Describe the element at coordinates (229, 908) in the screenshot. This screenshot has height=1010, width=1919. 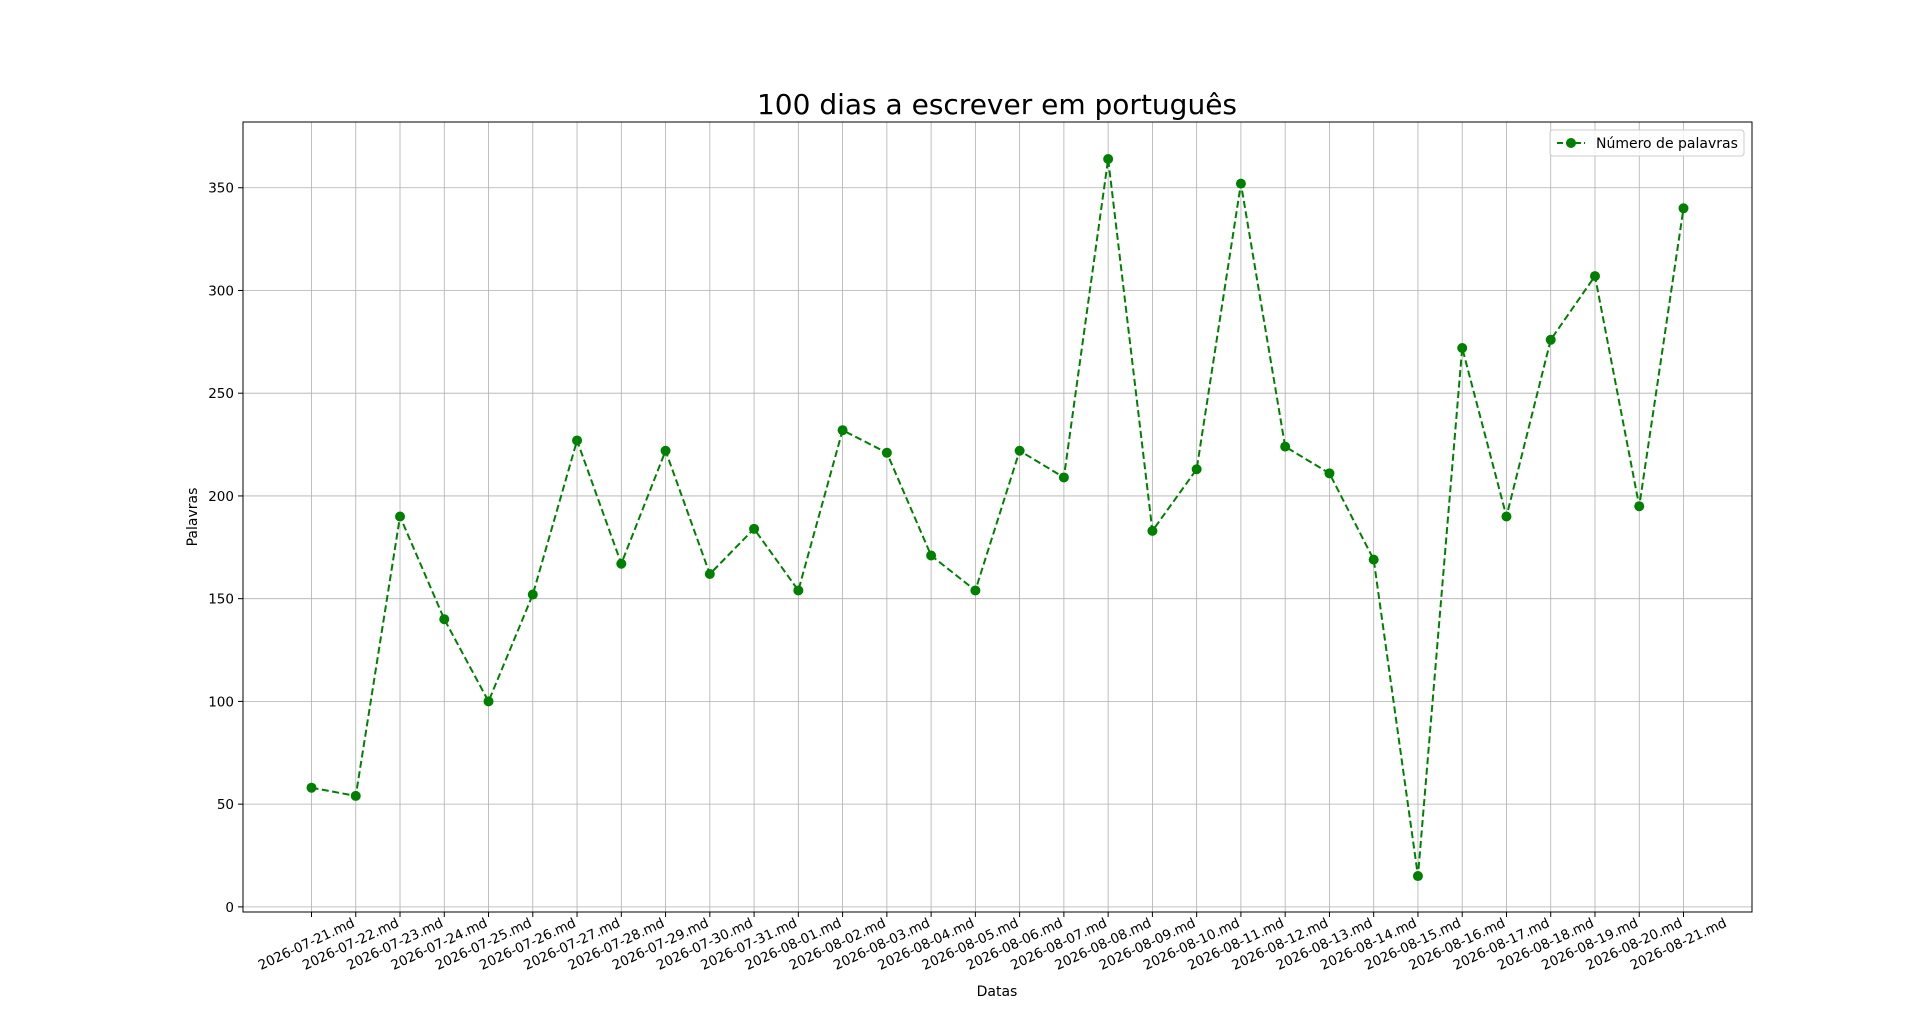
I see `y-tick-label: 0` at that location.